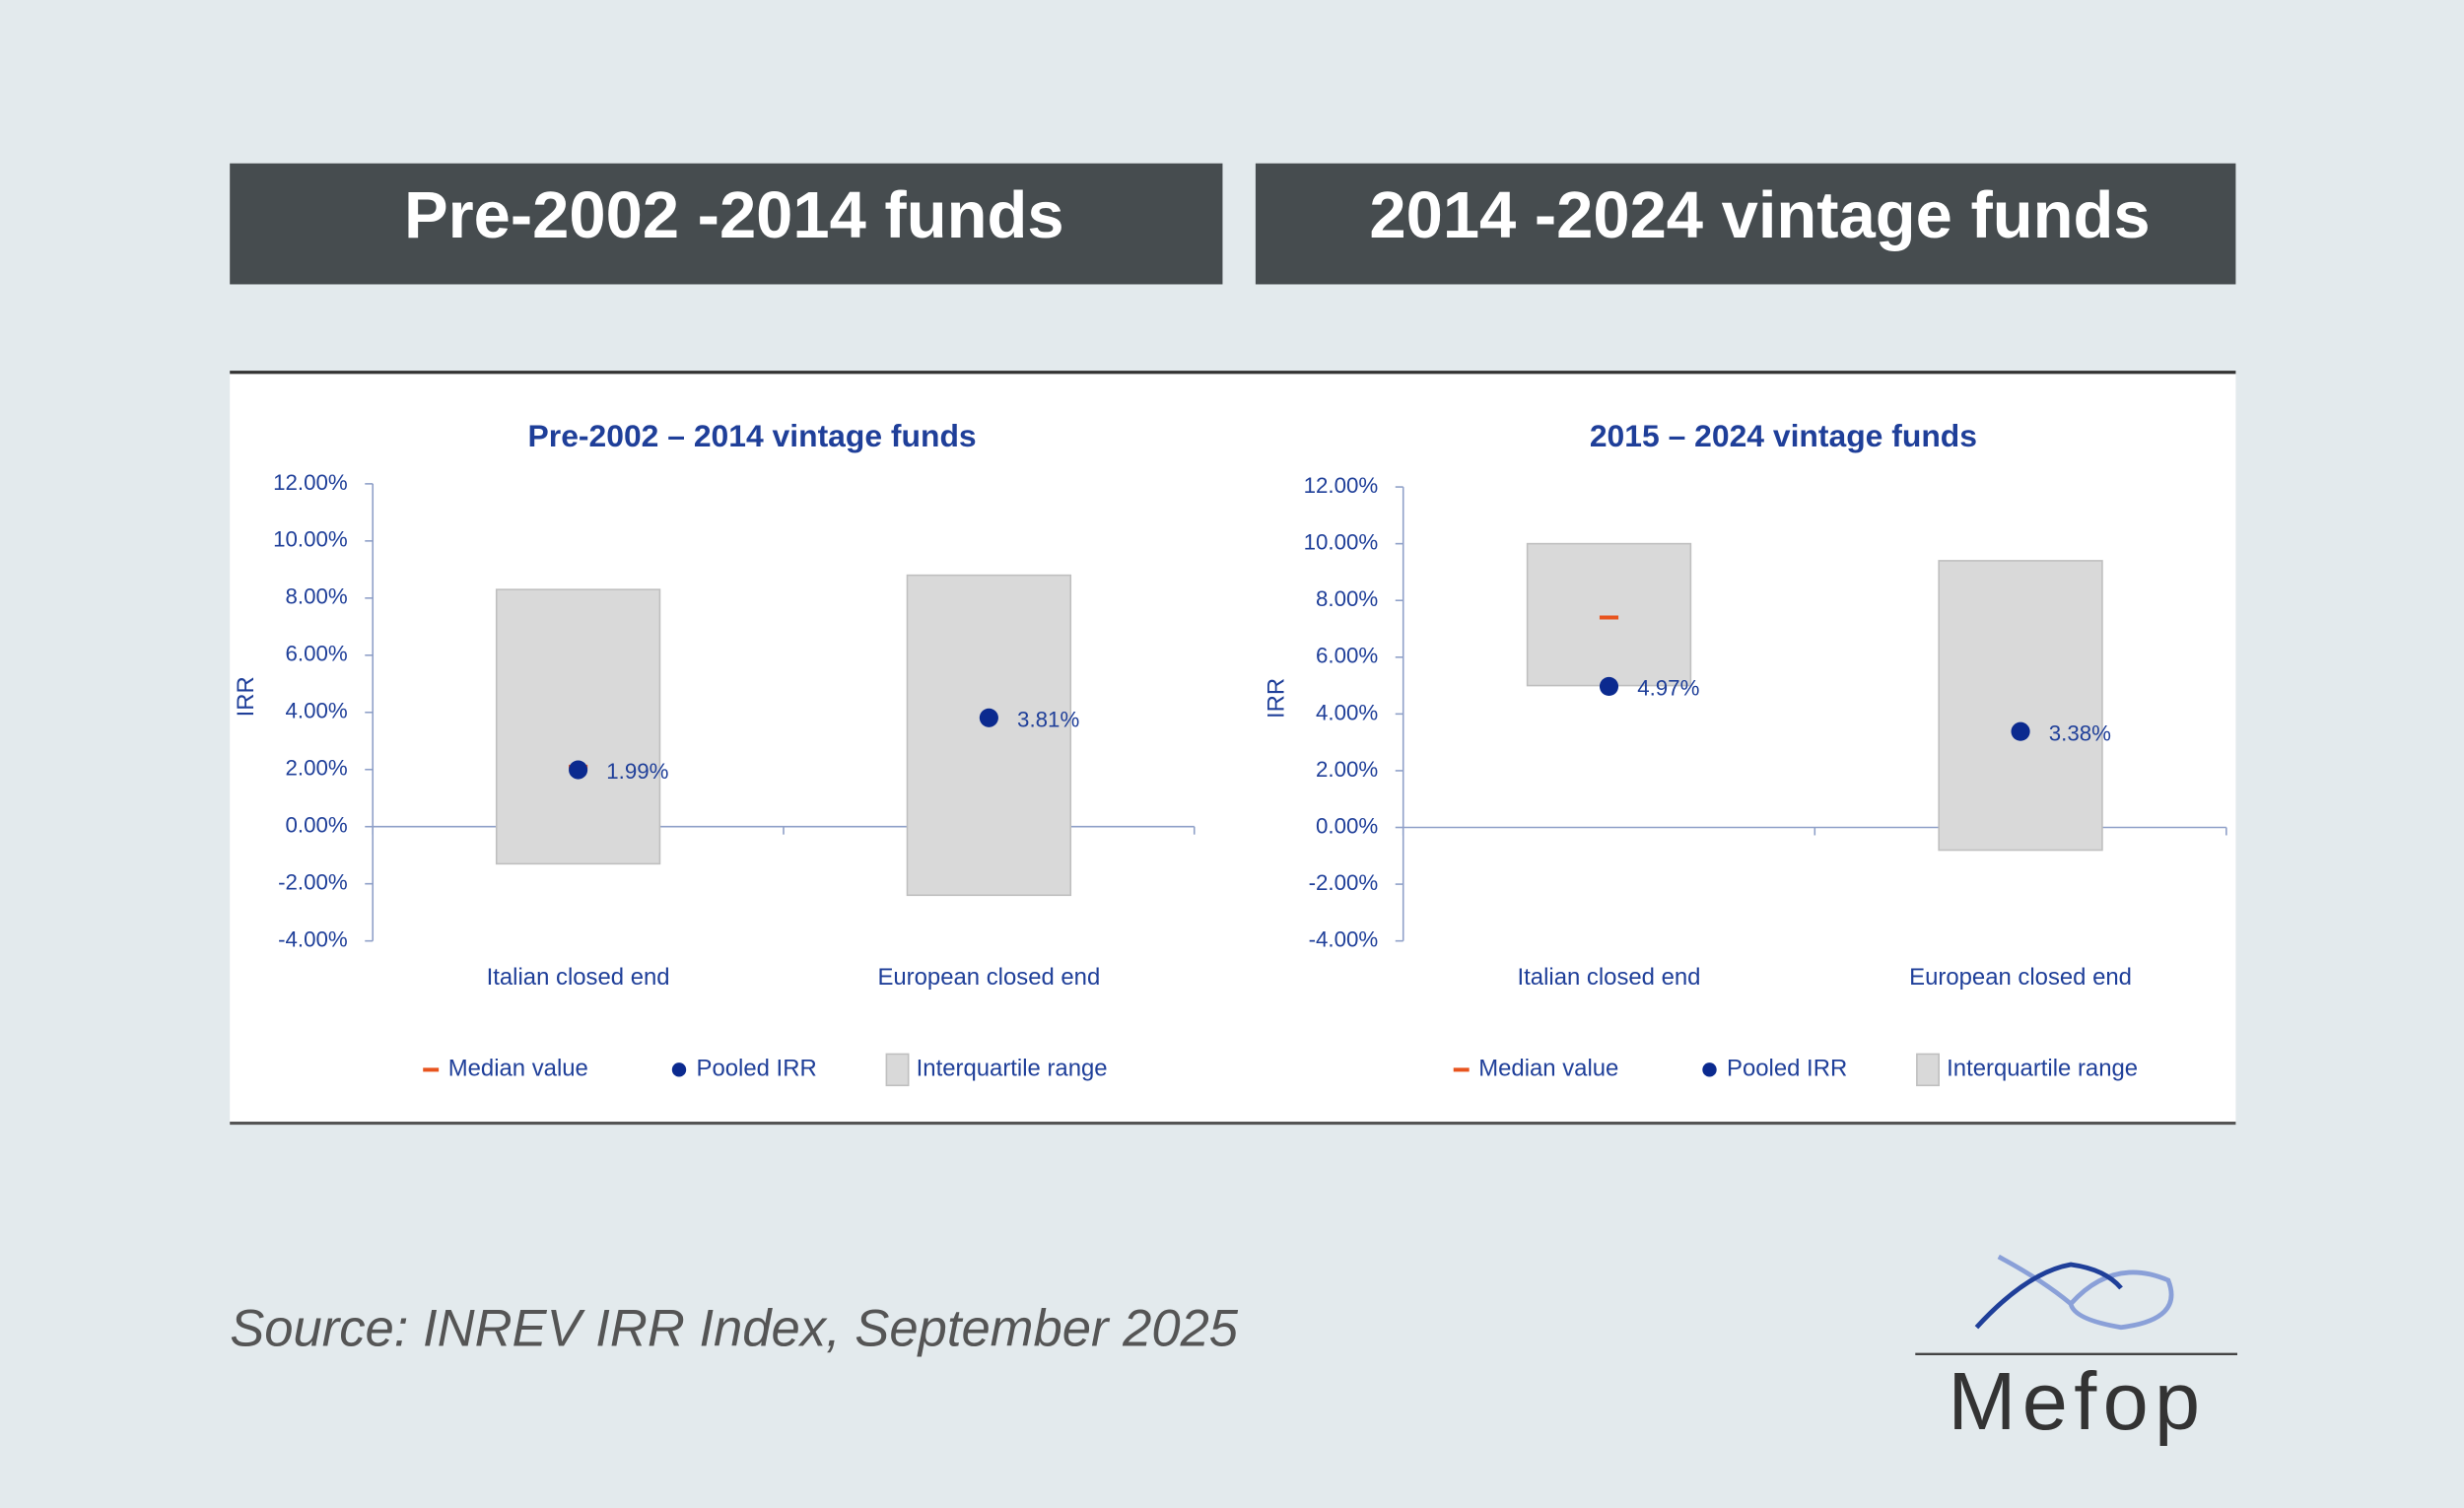 Image resolution: width=2464 pixels, height=1508 pixels. Describe the element at coordinates (2077, 1401) in the screenshot. I see `logo-text: Mefop` at that location.